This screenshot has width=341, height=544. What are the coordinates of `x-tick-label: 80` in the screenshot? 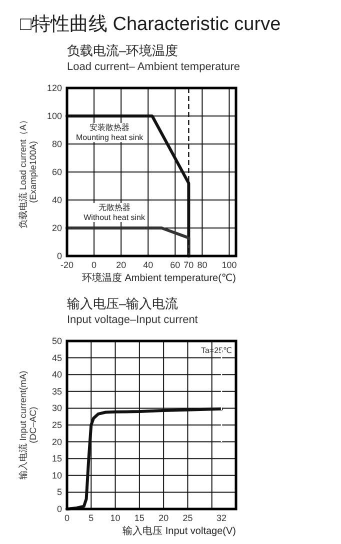 It's located at (202, 265).